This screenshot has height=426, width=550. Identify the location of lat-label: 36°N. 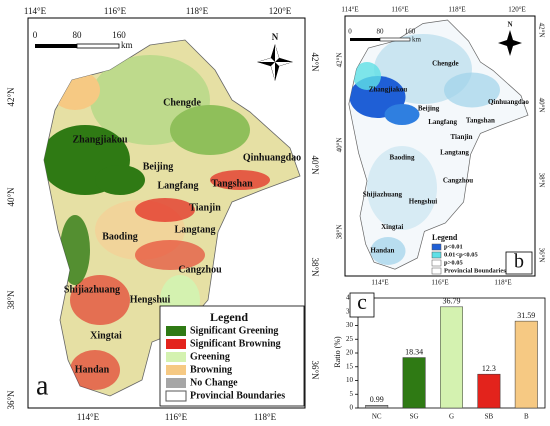
(11, 400).